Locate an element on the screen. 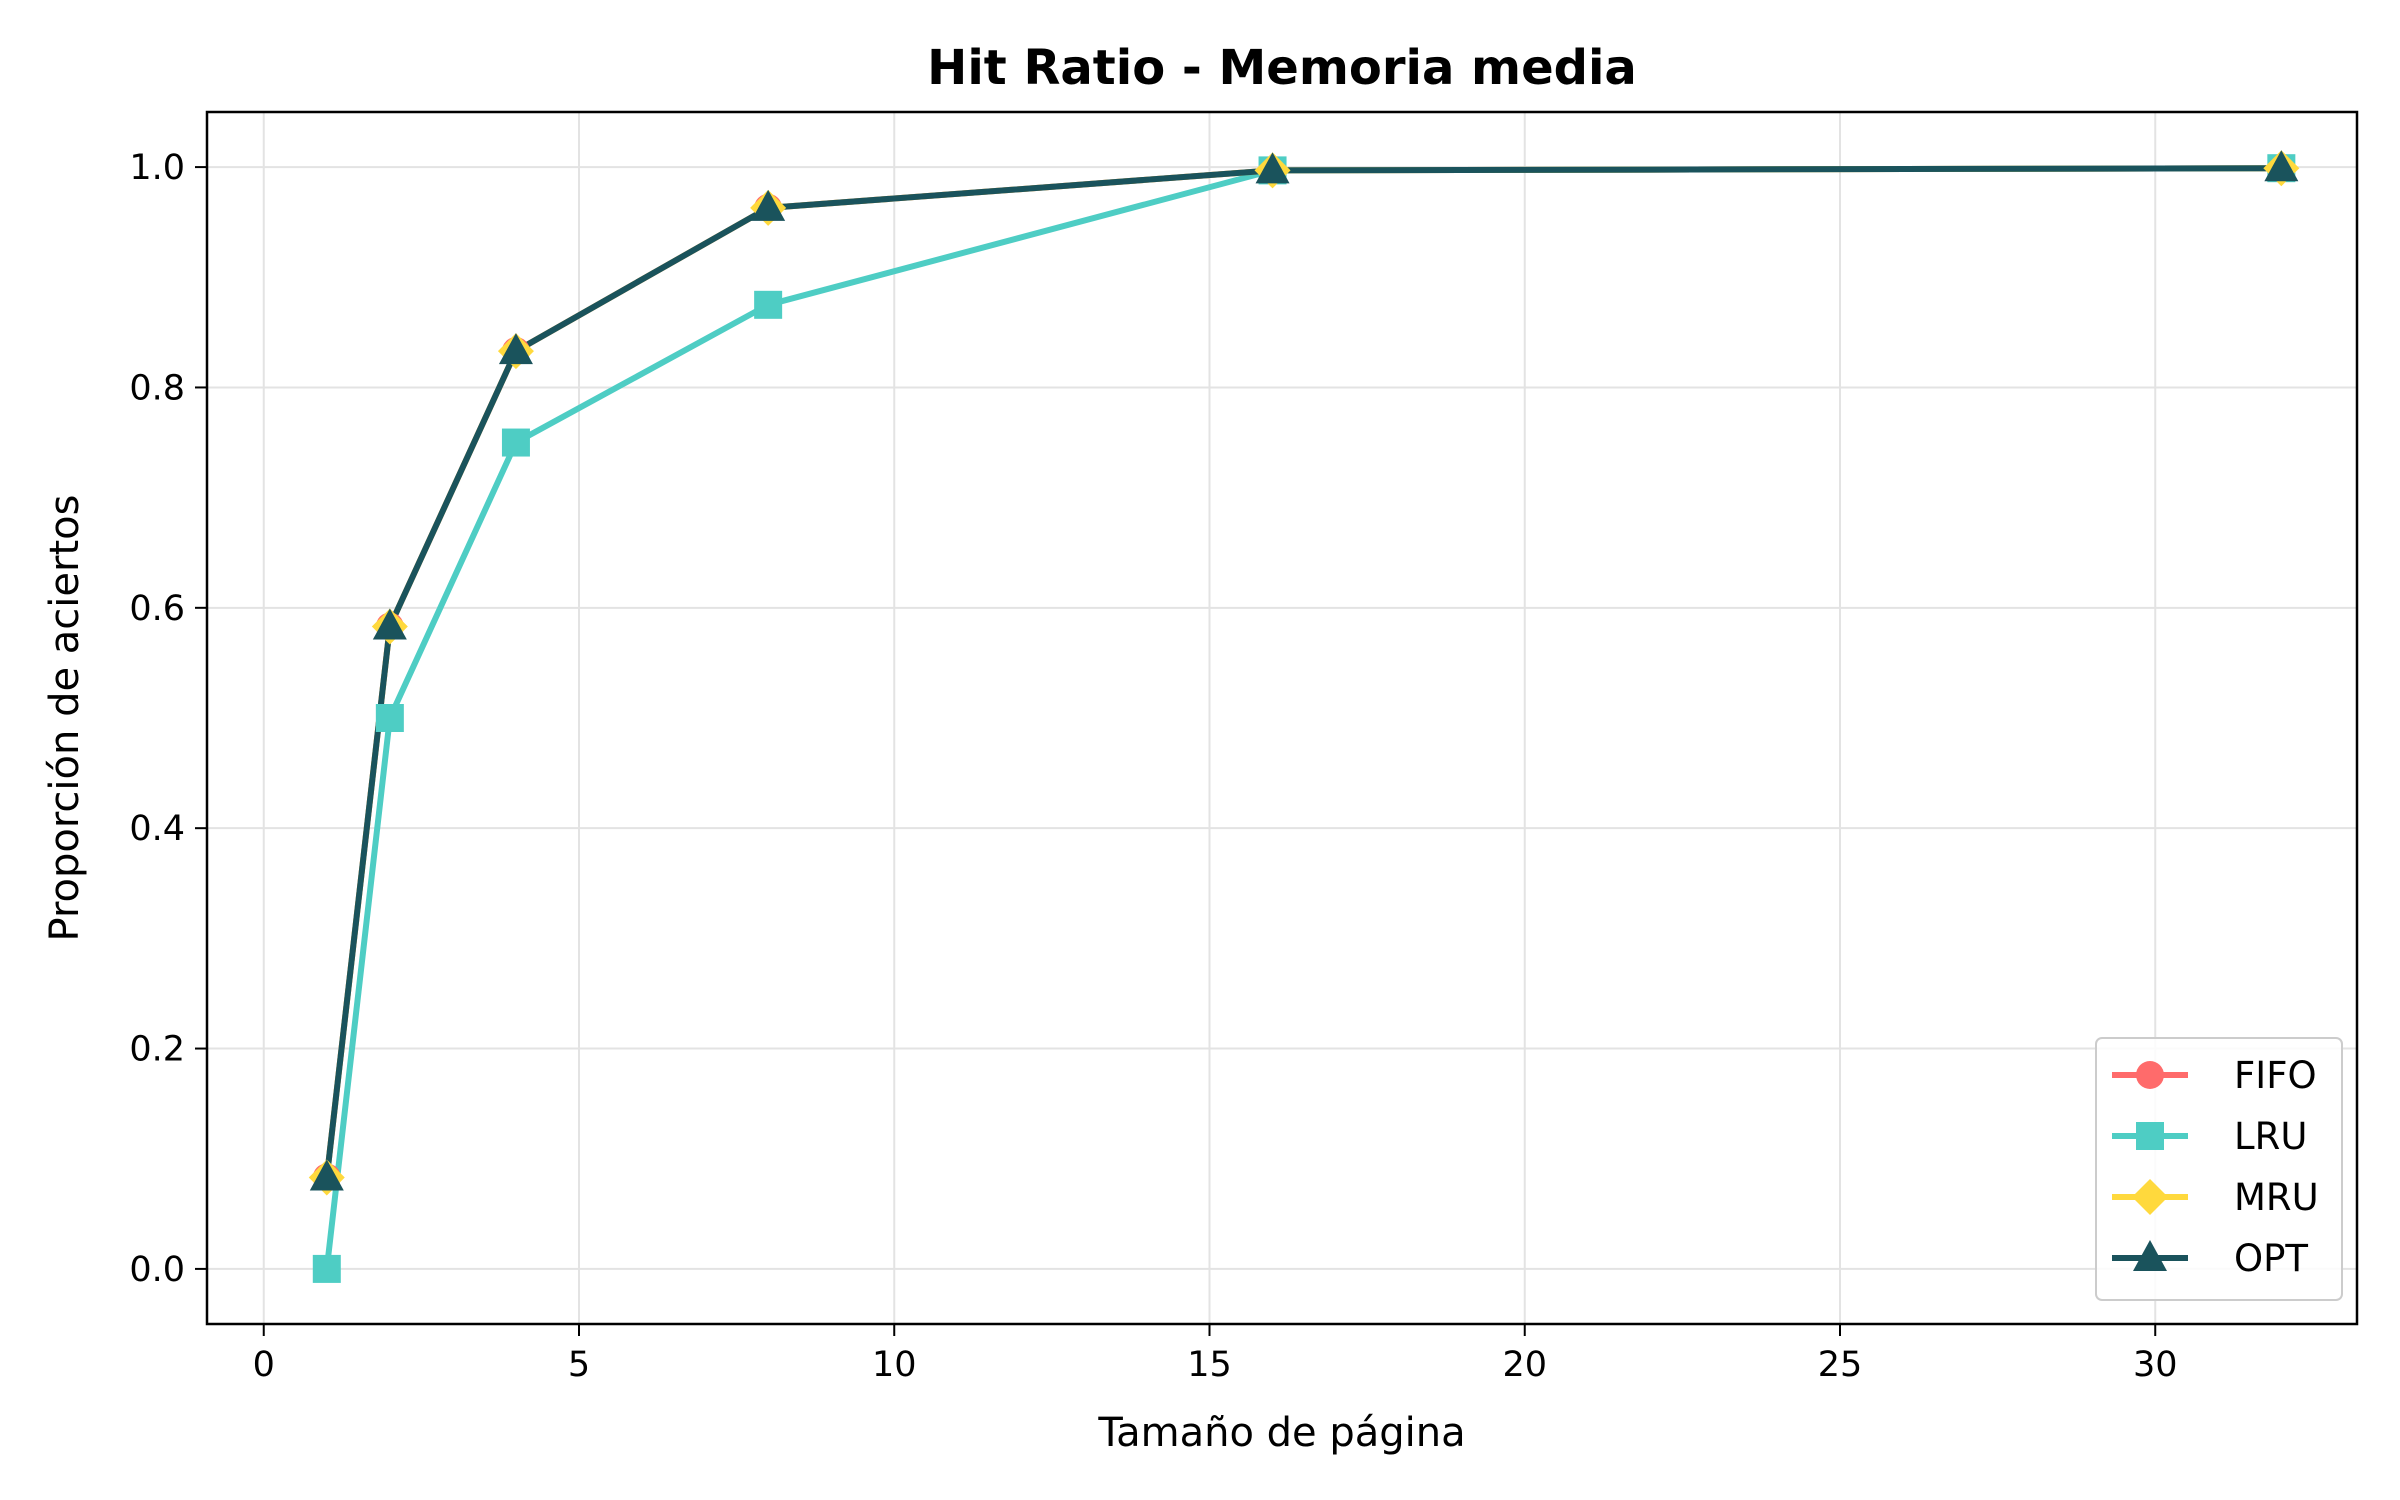 The height and width of the screenshot is (1500, 2400). y-axis-label: Proporción de aciertos is located at coordinates (65, 718).